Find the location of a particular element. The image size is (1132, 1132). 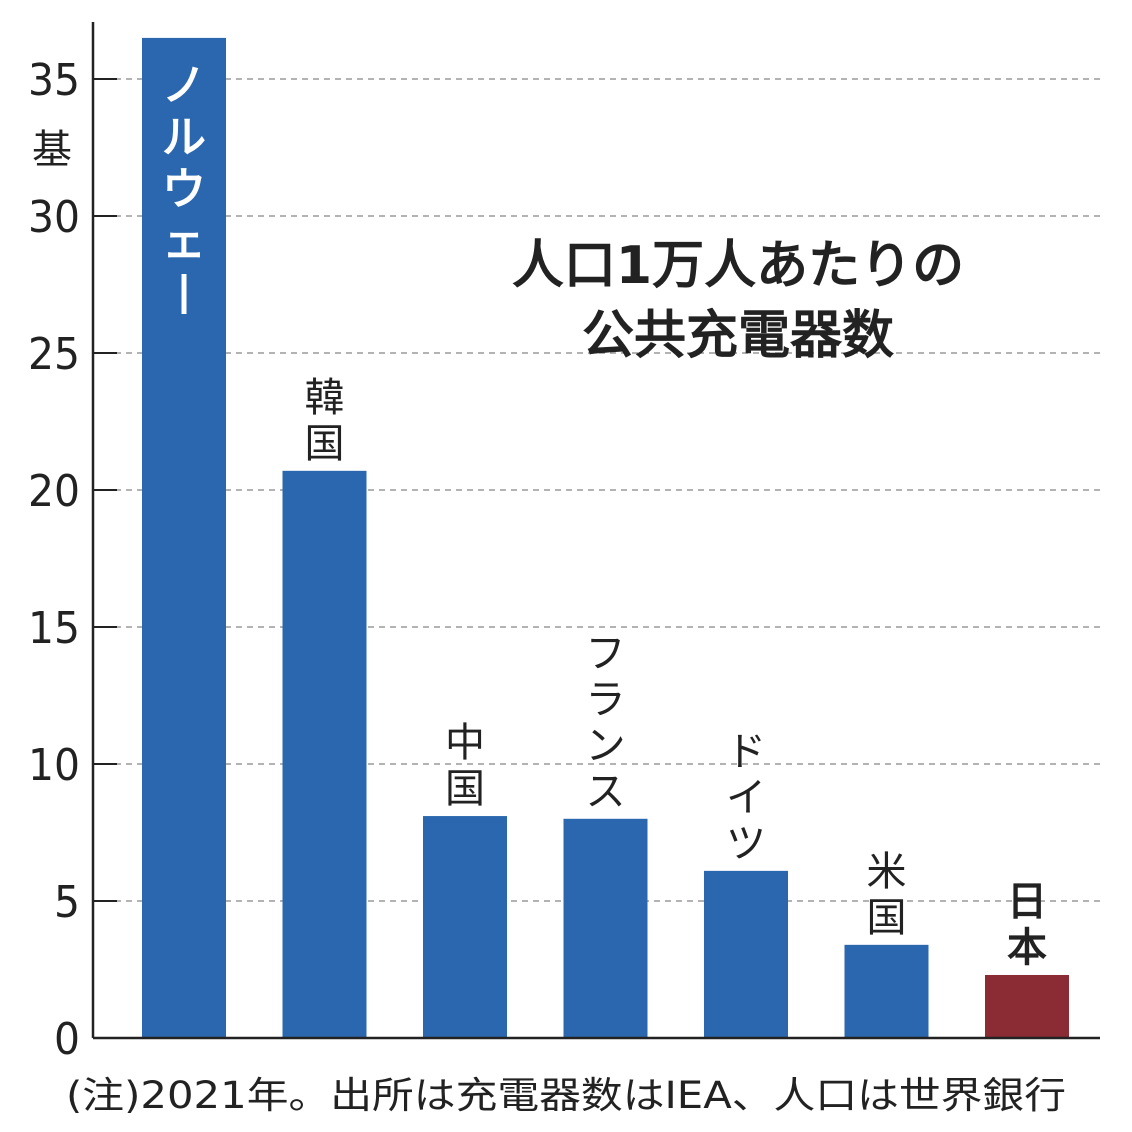

y-tick-label: 30 is located at coordinates (54, 217).